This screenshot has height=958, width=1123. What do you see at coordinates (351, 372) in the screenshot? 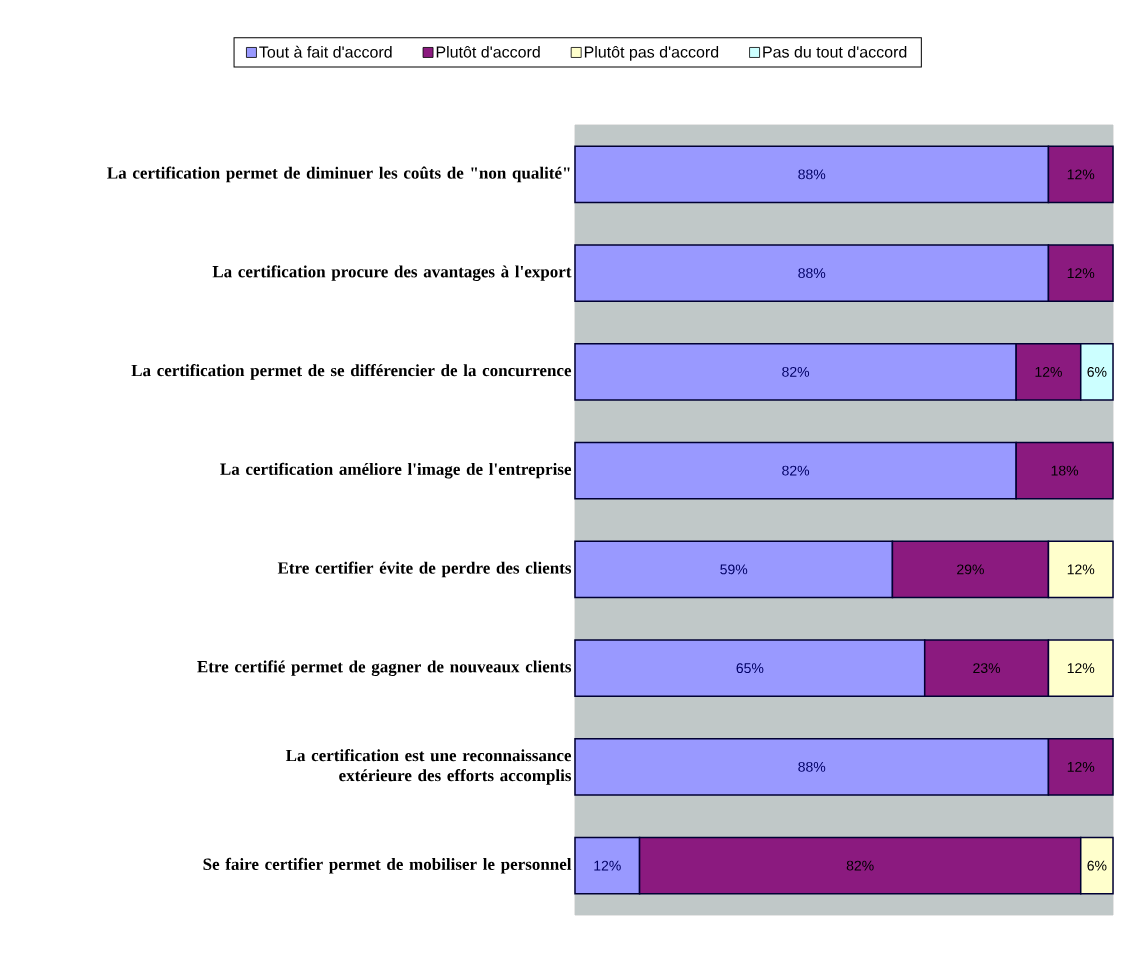
I see `y-tick-label: La certification permet de se différencier de la concurrence` at bounding box center [351, 372].